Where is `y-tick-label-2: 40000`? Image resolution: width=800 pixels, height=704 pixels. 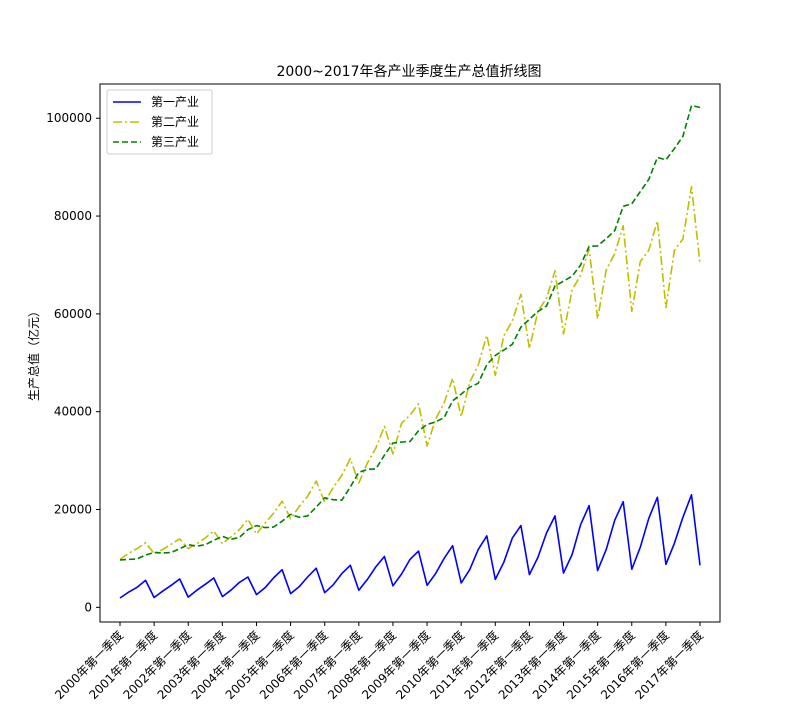
y-tick-label-2: 40000 is located at coordinates (73, 412).